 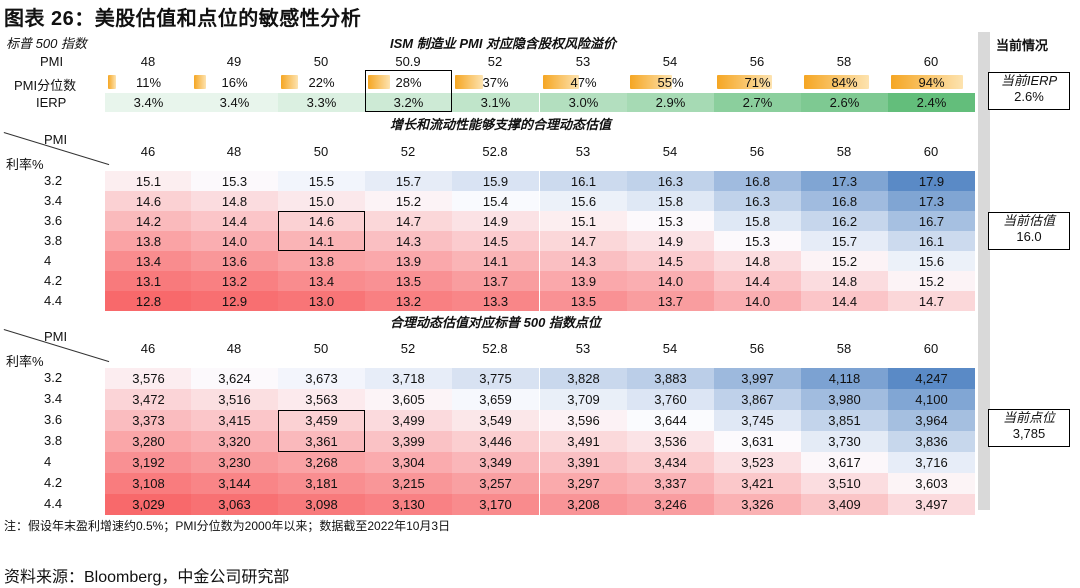 What do you see at coordinates (408, 281) in the screenshot?
I see `valuation-cell: 13.5` at bounding box center [408, 281].